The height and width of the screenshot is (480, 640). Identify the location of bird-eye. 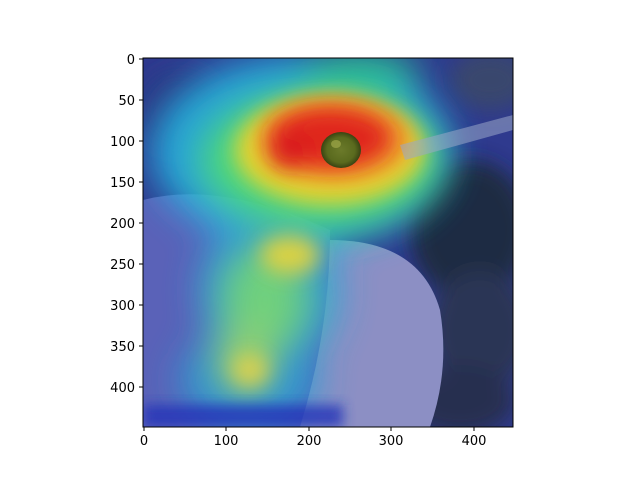
(341, 150).